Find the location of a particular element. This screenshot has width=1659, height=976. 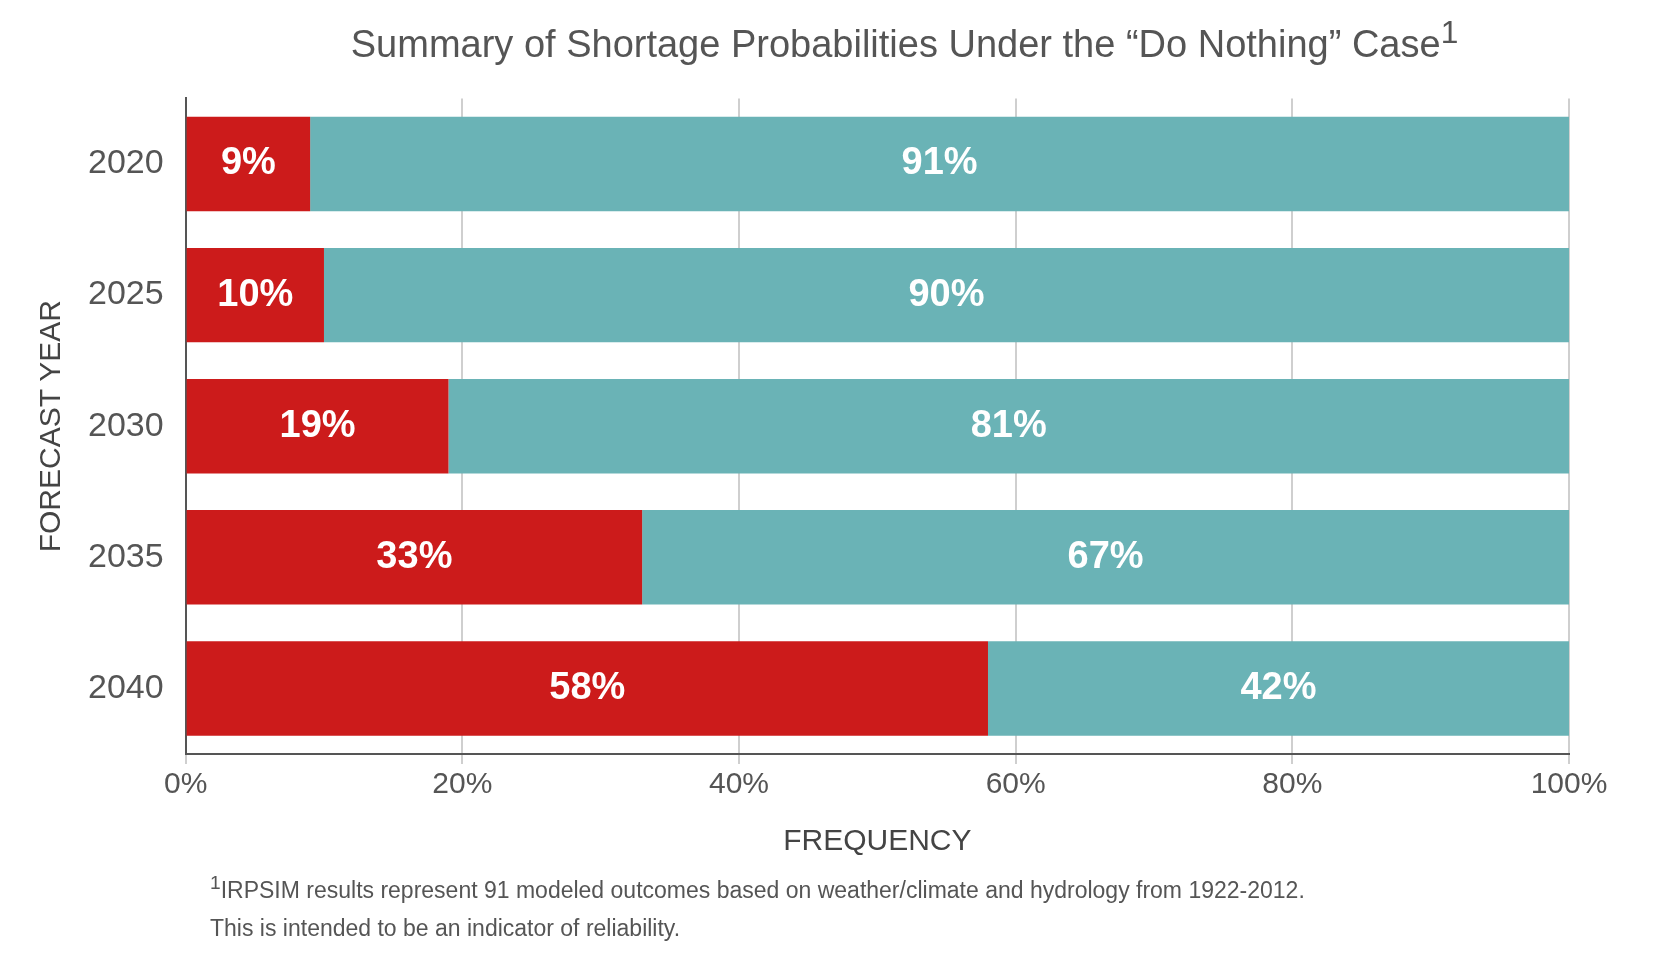

data-label: 91% is located at coordinates (939, 161).